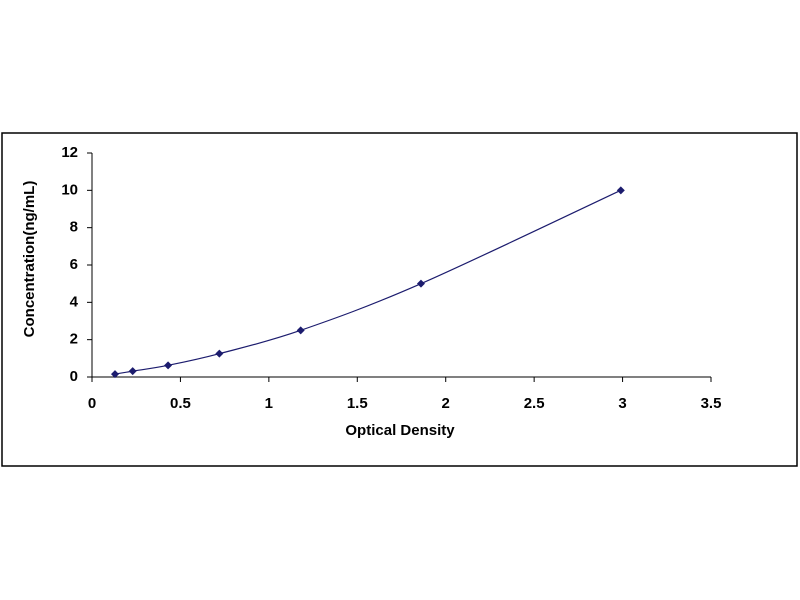 This screenshot has width=800, height=600. What do you see at coordinates (534, 403) in the screenshot?
I see `x-tick-label: 2.5` at bounding box center [534, 403].